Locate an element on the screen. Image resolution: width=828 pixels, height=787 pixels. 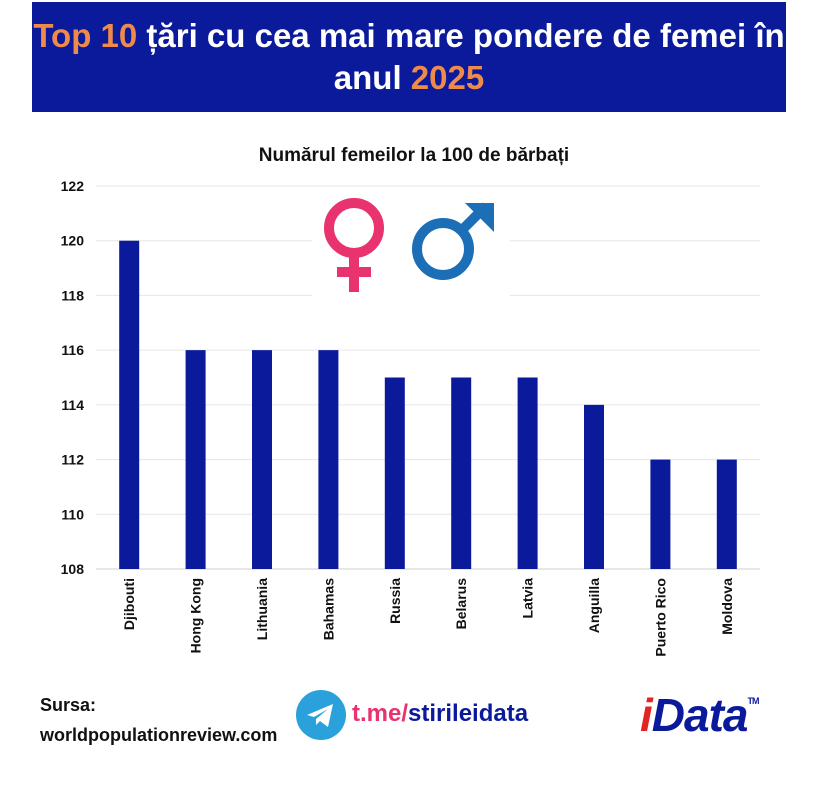
bar-puerto-rico is located at coordinates (660, 514).